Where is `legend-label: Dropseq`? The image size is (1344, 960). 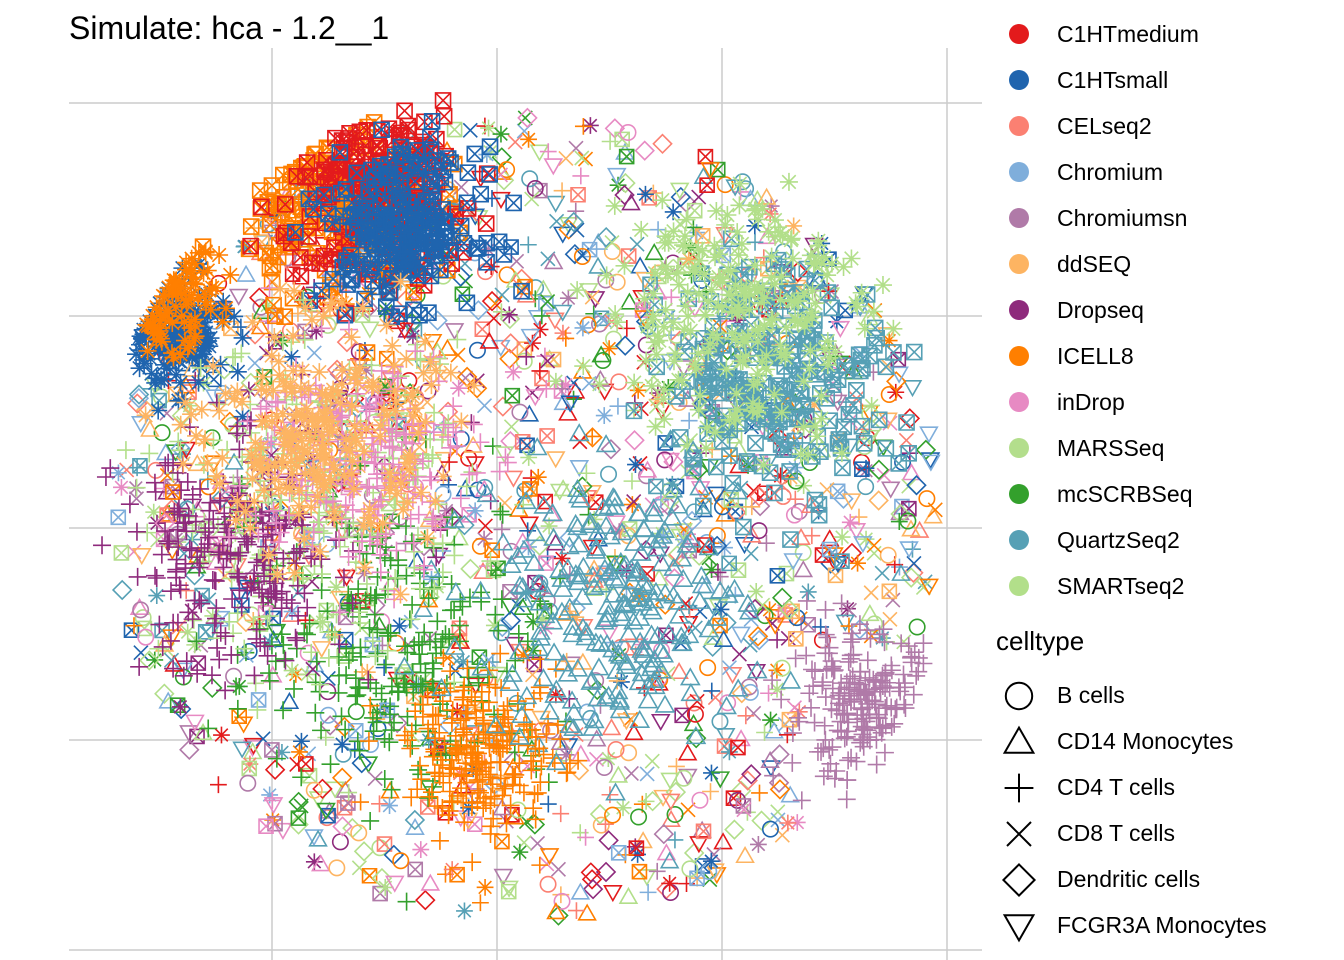 legend-label: Dropseq is located at coordinates (1100, 310).